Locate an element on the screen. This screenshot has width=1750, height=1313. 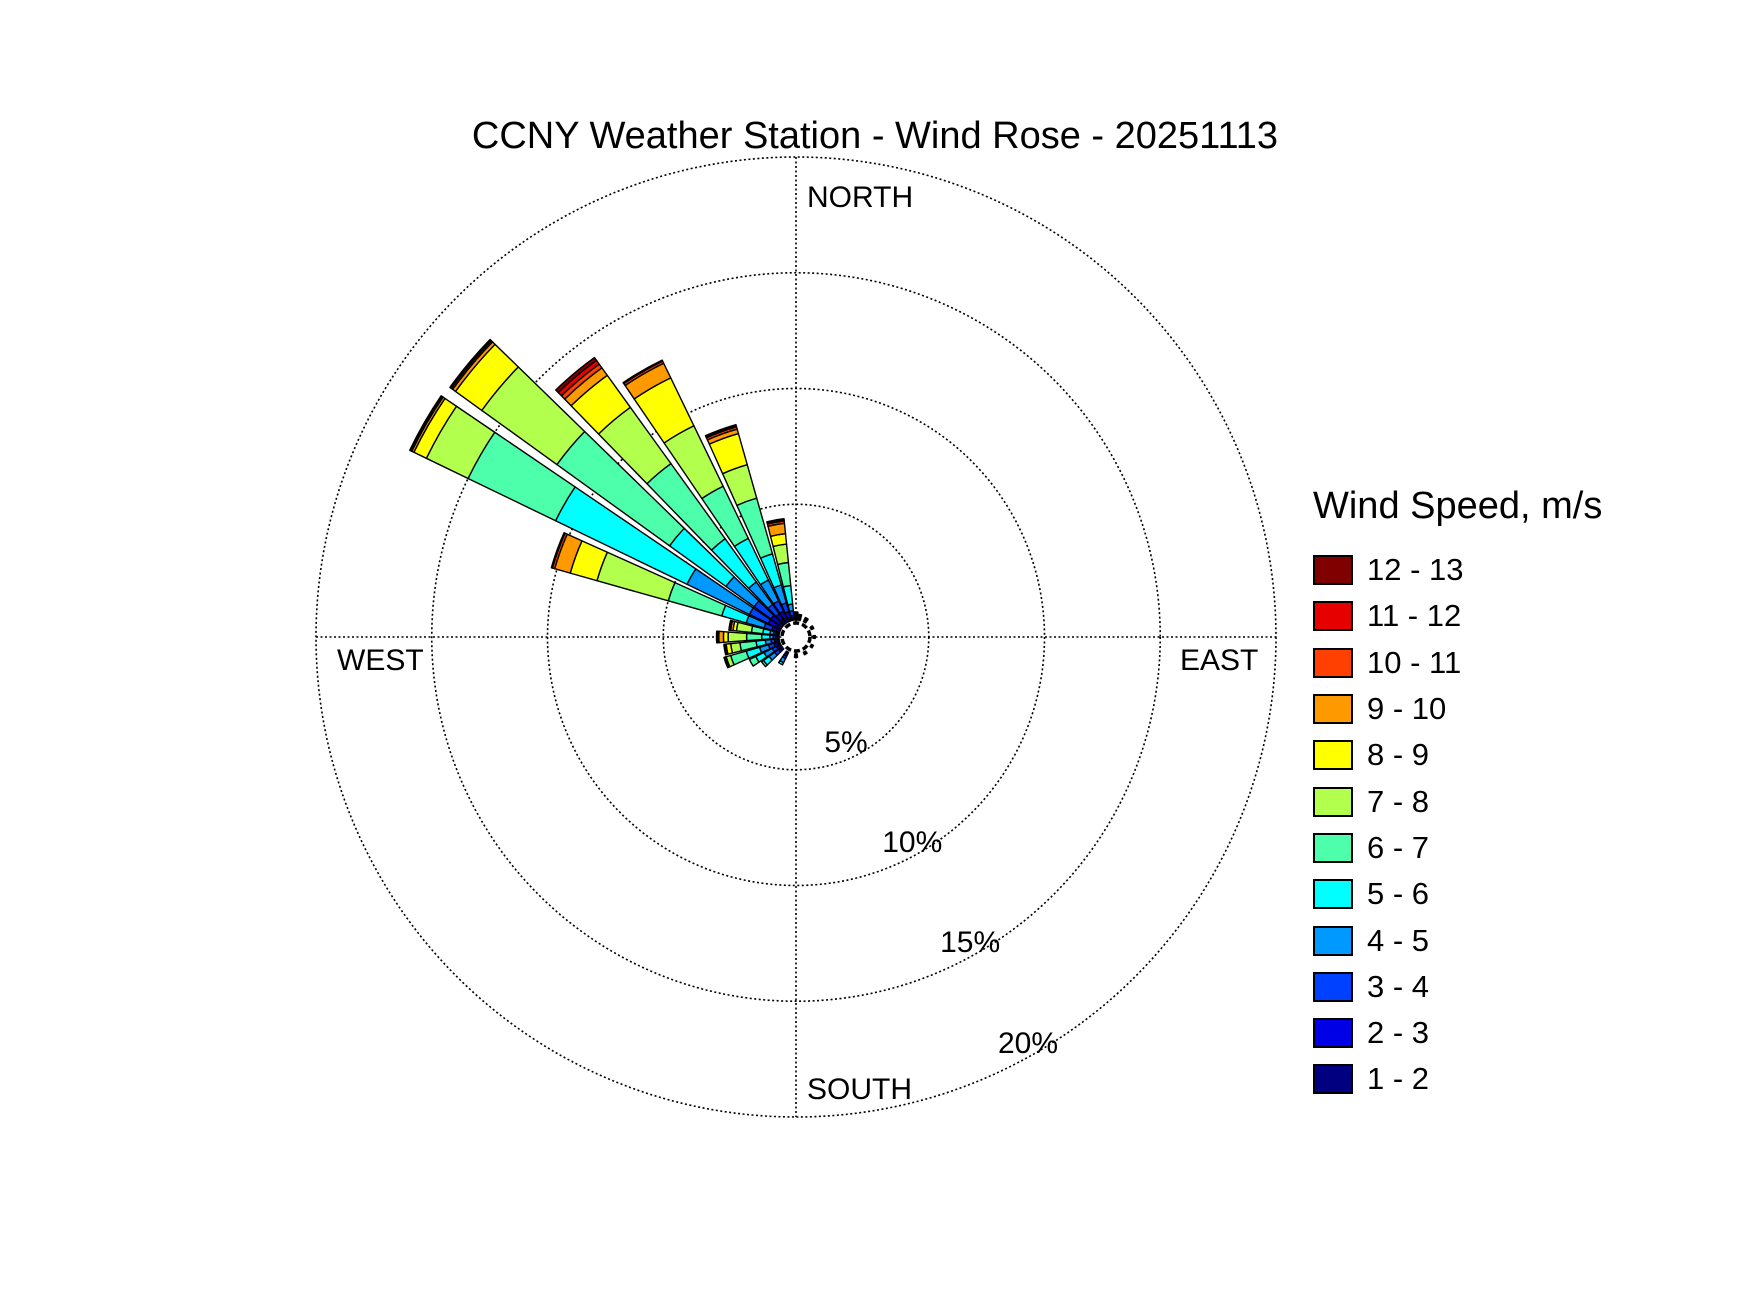
legend-label: 3 - 4 is located at coordinates (1398, 986).